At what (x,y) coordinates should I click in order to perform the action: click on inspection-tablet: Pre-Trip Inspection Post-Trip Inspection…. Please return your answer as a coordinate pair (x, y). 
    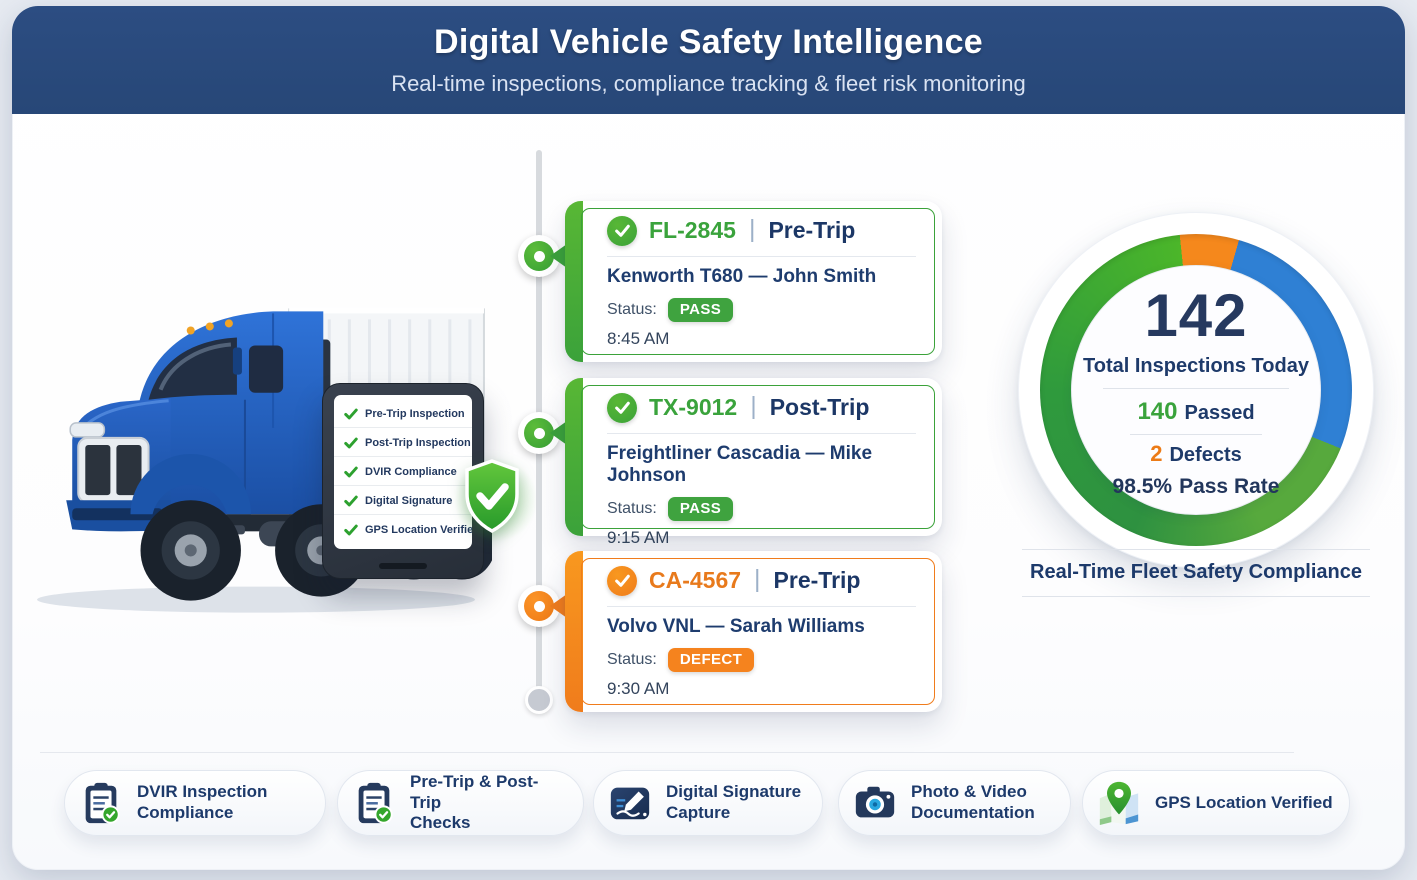
    Looking at the image, I should click on (403, 481).